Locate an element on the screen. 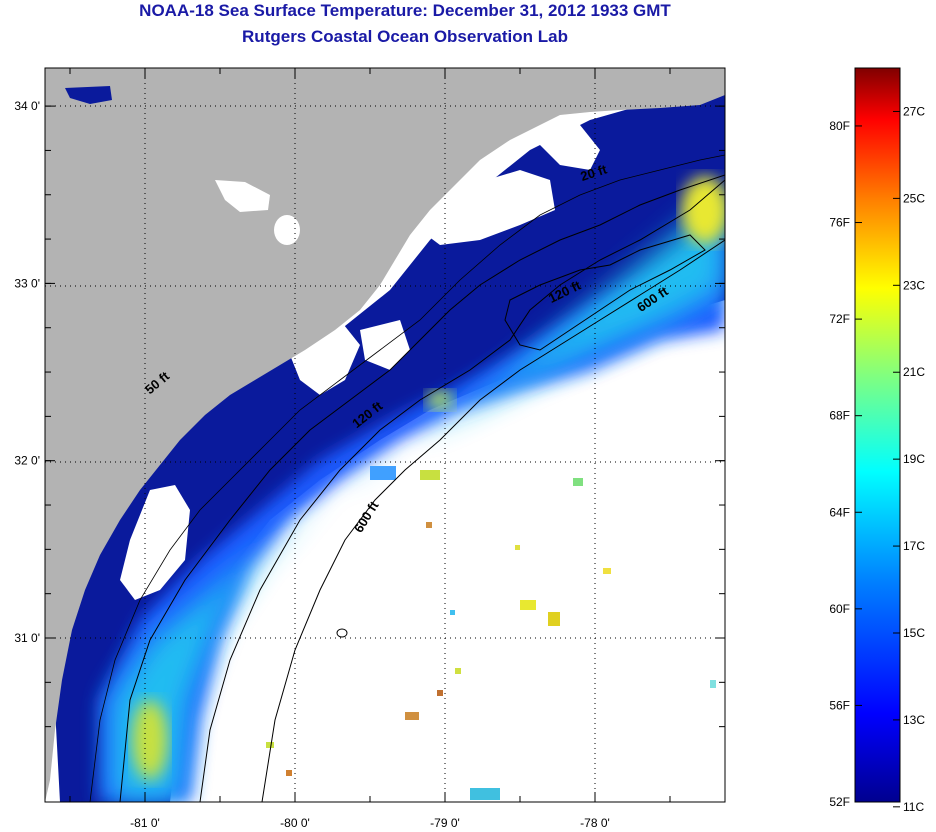 This screenshot has height=832, width=936. colorbar-label-c: 25C is located at coordinates (914, 198).